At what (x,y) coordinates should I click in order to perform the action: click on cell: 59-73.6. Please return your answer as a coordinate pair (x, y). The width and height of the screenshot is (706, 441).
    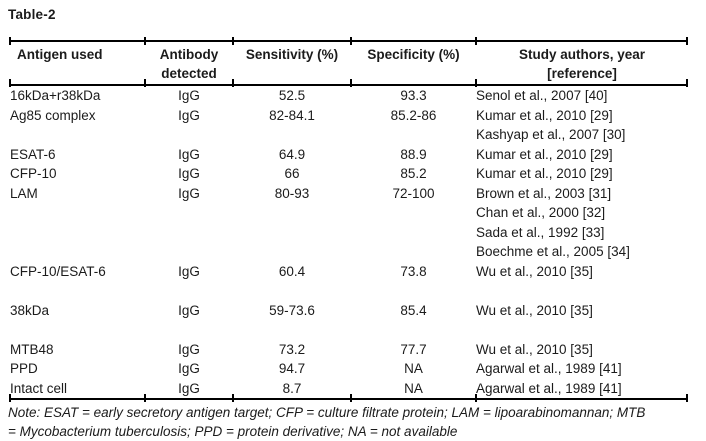
    Looking at the image, I should click on (292, 310).